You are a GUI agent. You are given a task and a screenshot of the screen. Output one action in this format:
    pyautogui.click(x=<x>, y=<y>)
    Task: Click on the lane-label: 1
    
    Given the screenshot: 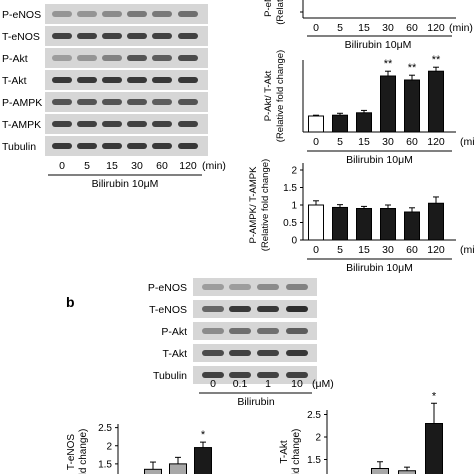 What is the action you would take?
    pyautogui.click(x=268, y=384)
    